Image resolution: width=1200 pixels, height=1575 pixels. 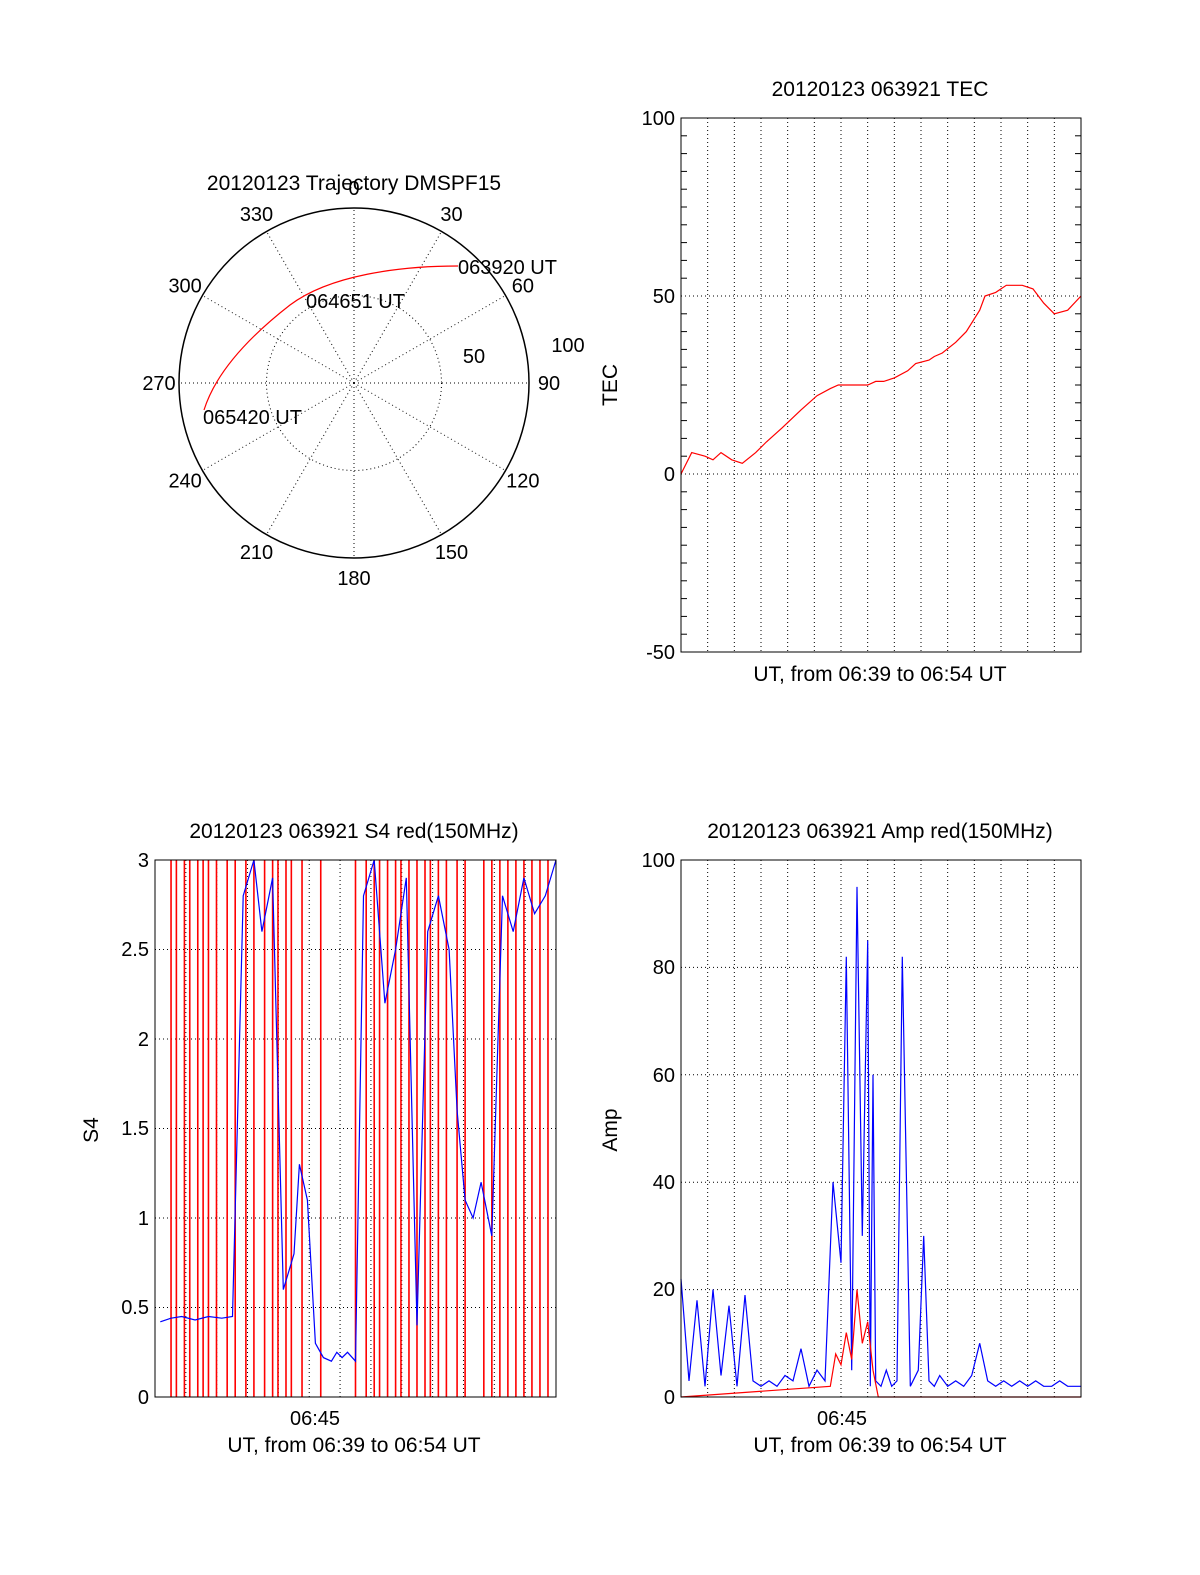 What do you see at coordinates (664, 1076) in the screenshot?
I see `amp-ytick-60: 60` at bounding box center [664, 1076].